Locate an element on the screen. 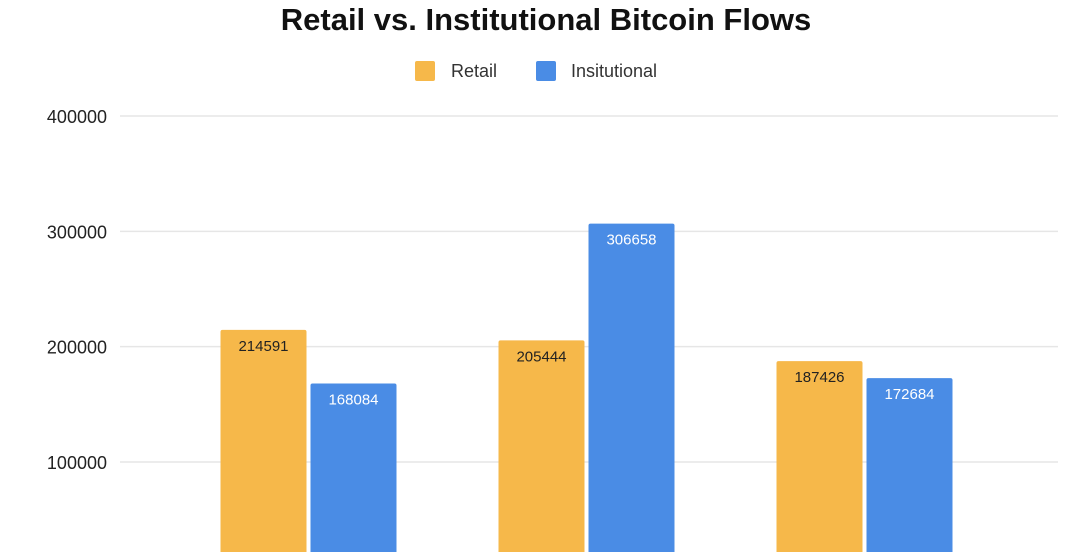 This screenshot has height=552, width=1080. legend: Retail Insitutional is located at coordinates (536, 71).